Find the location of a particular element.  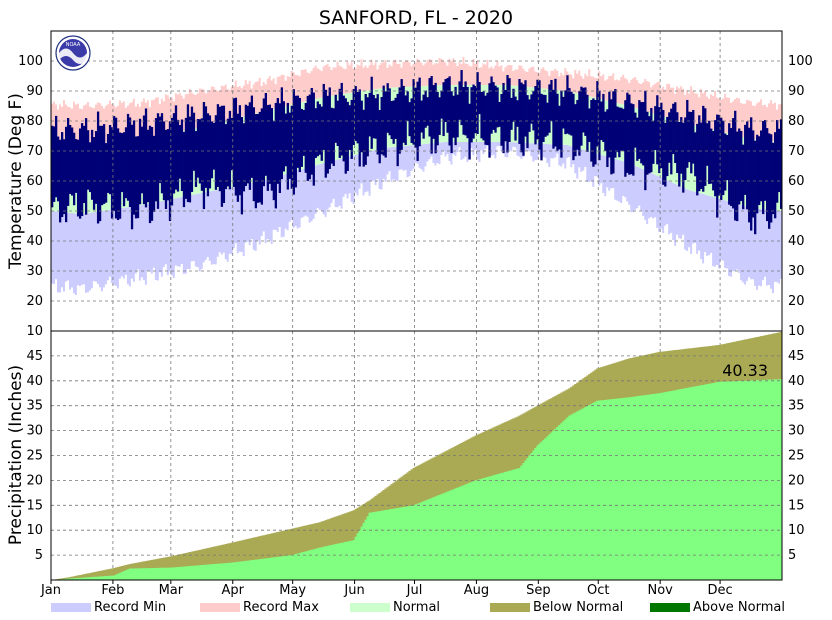

precipitation-tick-label-left: 10 is located at coordinates (34, 530).